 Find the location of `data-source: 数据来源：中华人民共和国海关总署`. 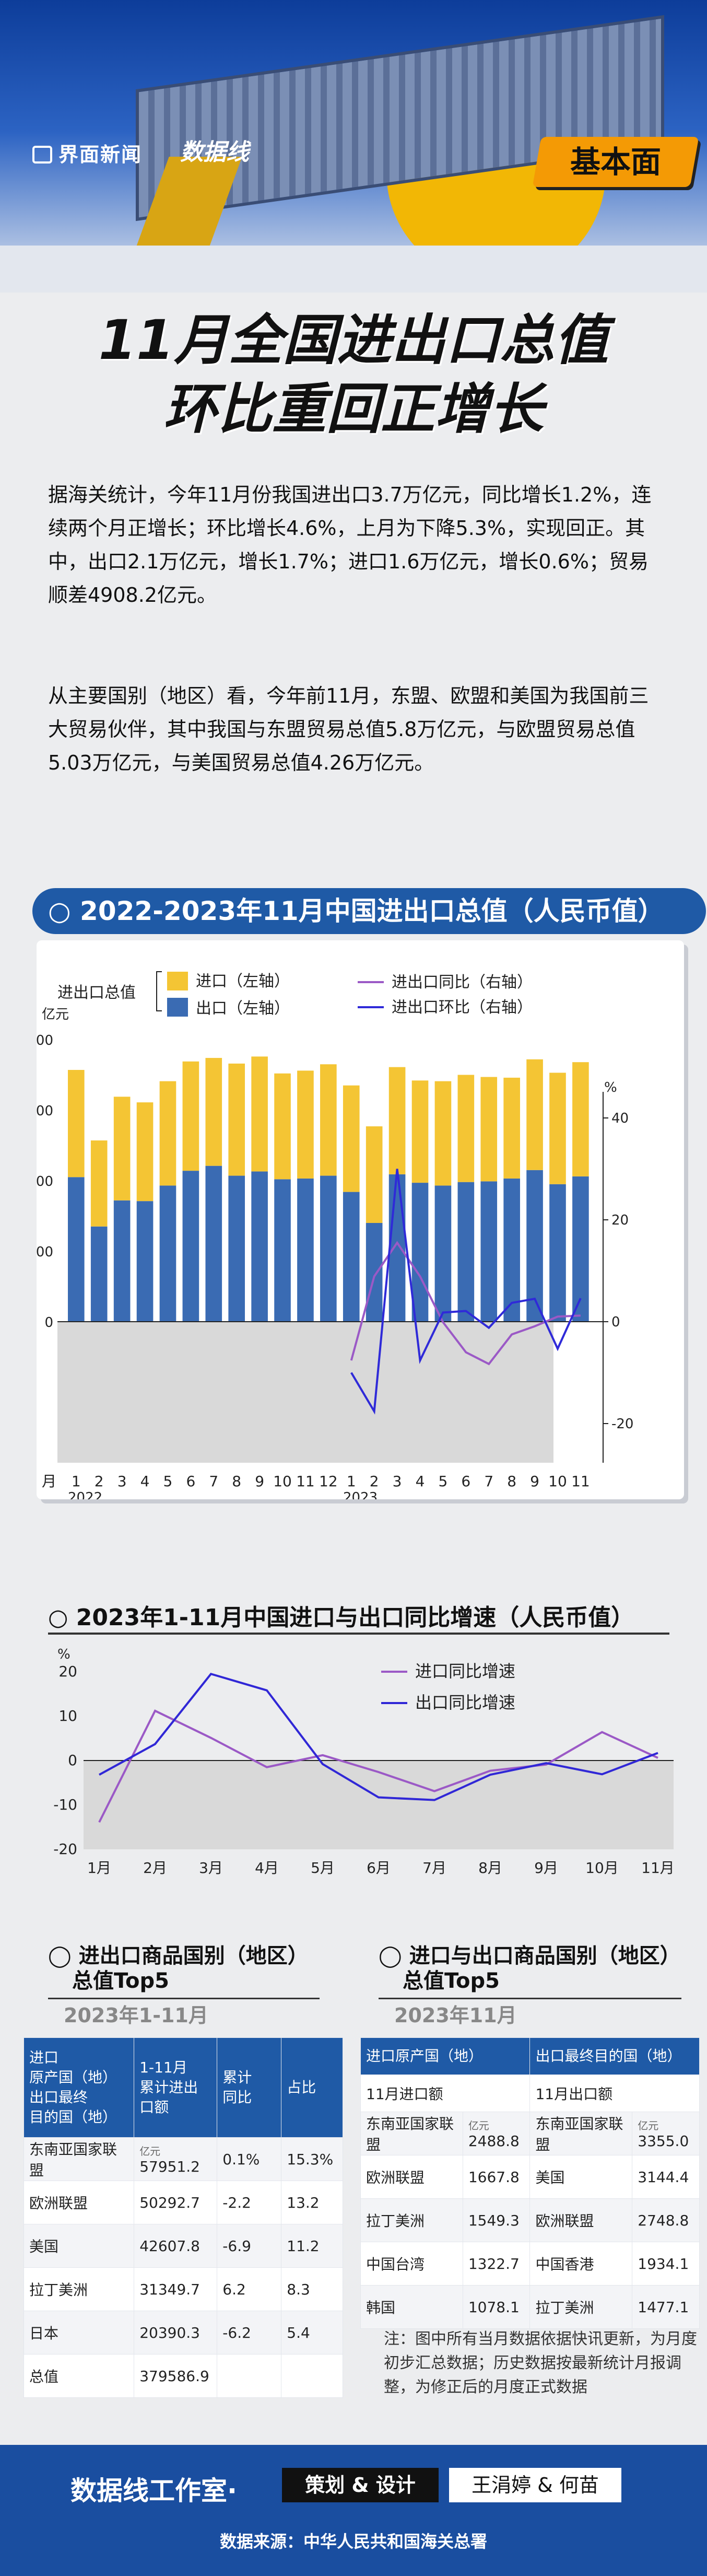

data-source: 数据来源：中华人民共和国海关总署 is located at coordinates (353, 2541).